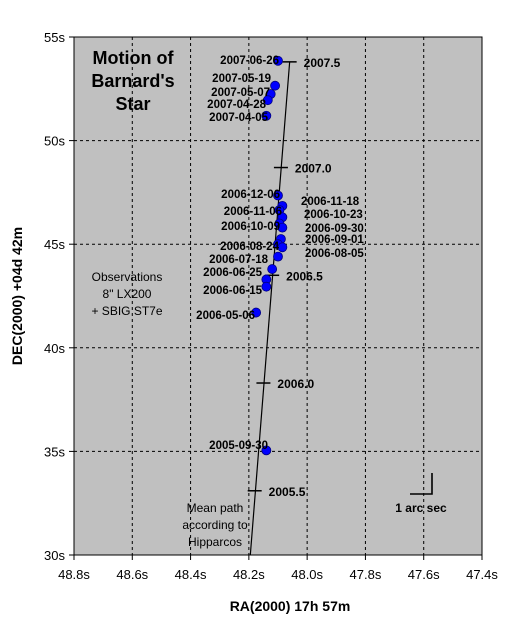  What do you see at coordinates (421, 484) in the screenshot?
I see `scale-bar-corner` at bounding box center [421, 484].